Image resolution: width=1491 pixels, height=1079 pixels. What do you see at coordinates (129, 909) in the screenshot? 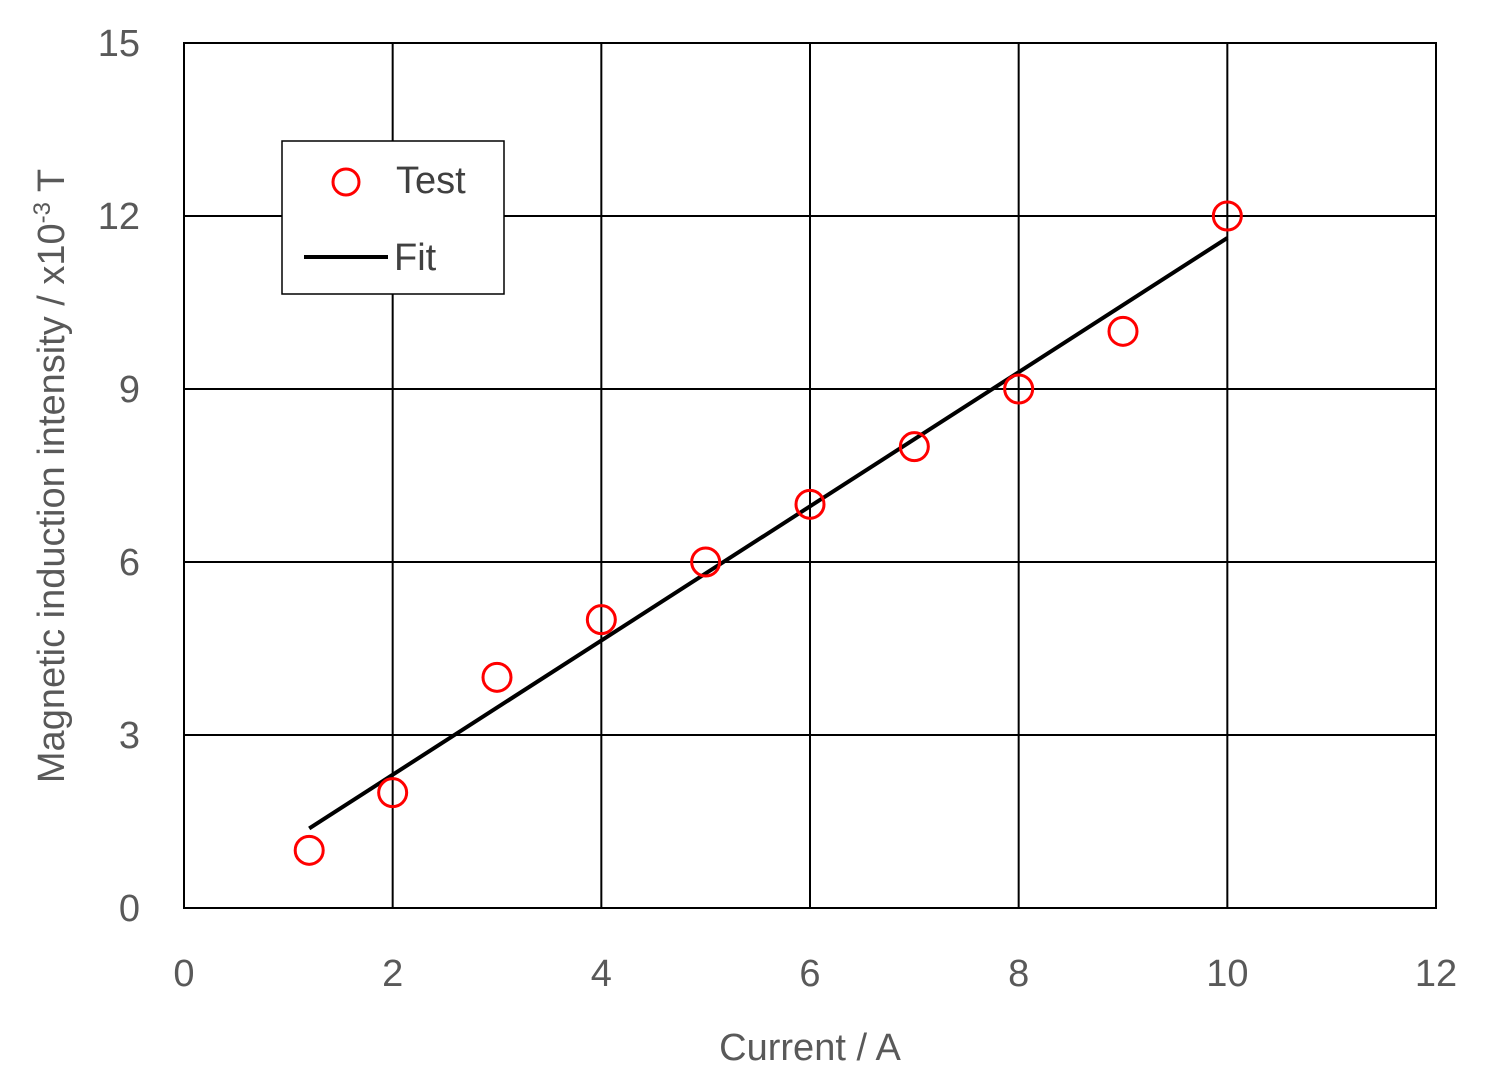
I see `y-tick-label: 0` at bounding box center [129, 909].